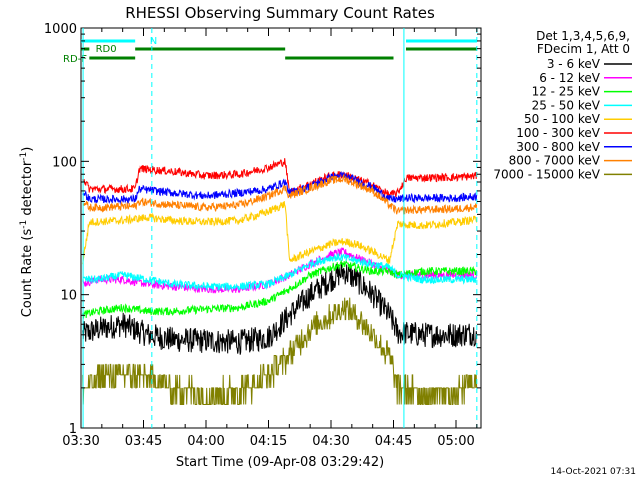  What do you see at coordinates (562, 119) in the screenshot?
I see `legend-label: 50 - 100 keV` at bounding box center [562, 119].